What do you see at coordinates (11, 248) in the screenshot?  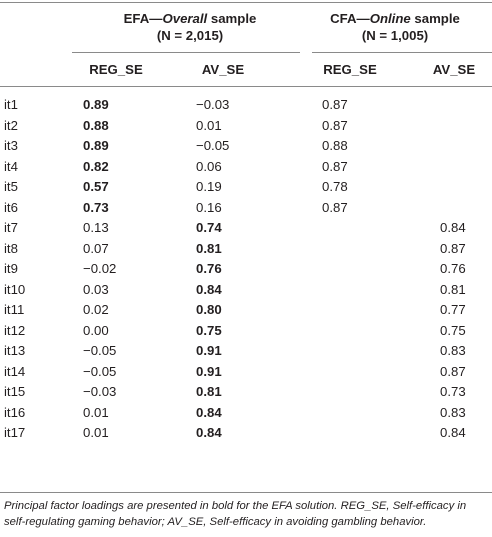 I see `row-item-label: it8` at bounding box center [11, 248].